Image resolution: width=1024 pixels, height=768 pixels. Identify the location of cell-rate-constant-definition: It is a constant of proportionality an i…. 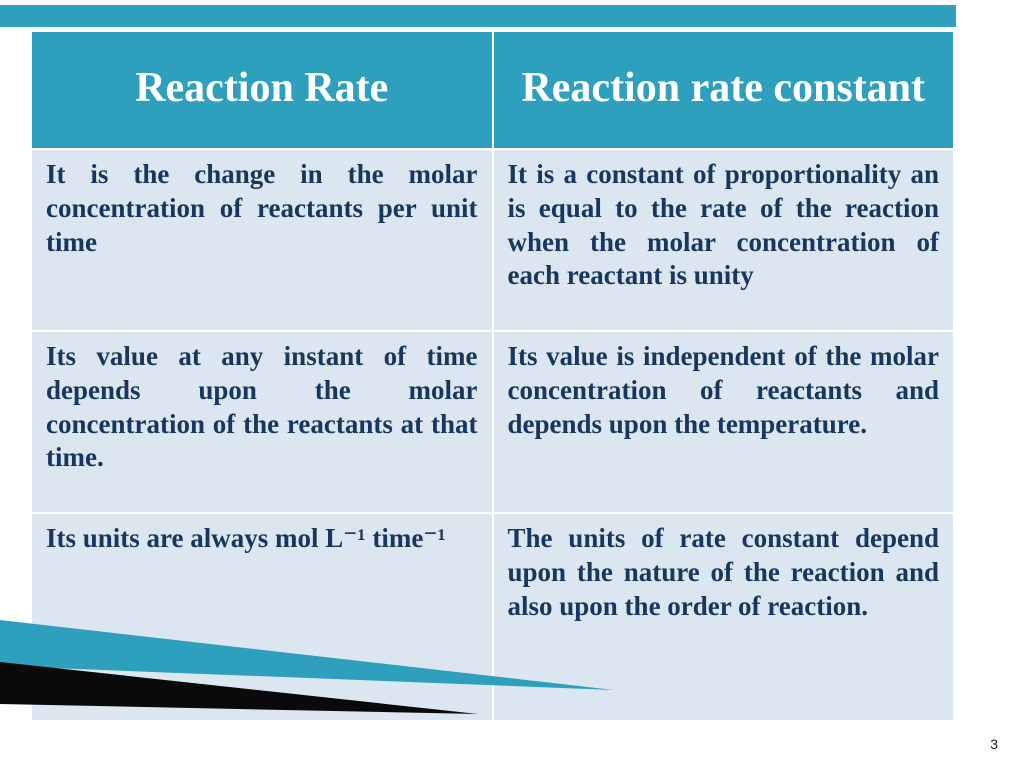
(723, 240).